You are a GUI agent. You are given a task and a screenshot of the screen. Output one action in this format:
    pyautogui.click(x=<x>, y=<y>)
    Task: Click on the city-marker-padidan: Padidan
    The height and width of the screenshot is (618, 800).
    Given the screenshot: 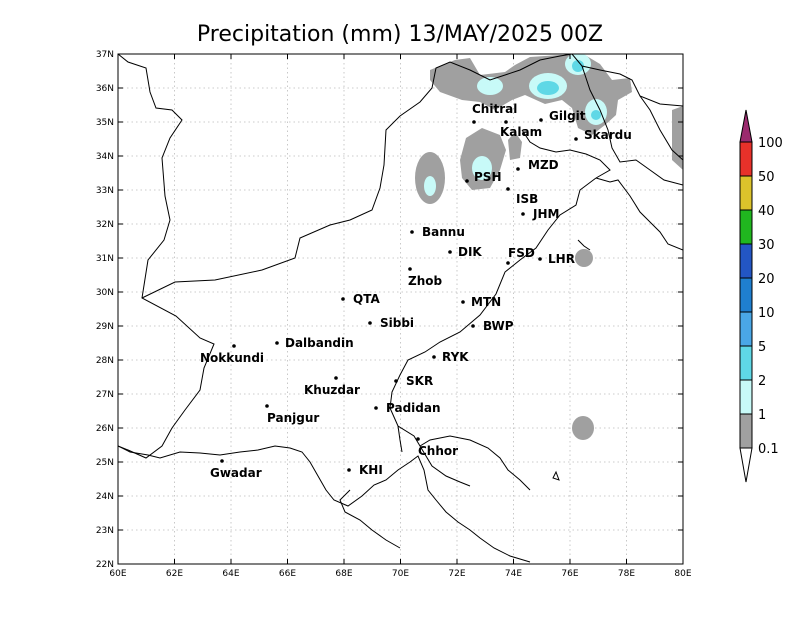 What is the action you would take?
    pyautogui.click(x=407, y=408)
    